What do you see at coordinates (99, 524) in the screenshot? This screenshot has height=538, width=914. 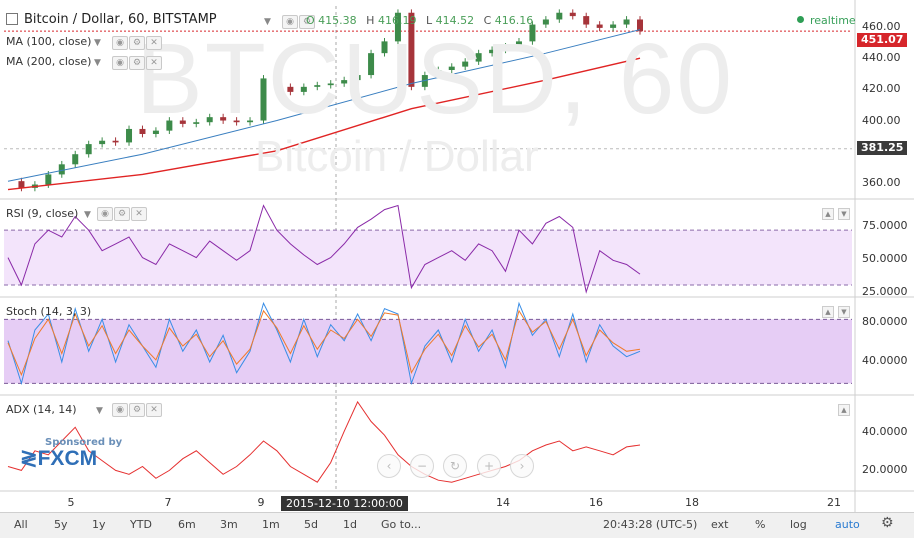 I see `range-1y: 1y` at bounding box center [99, 524].